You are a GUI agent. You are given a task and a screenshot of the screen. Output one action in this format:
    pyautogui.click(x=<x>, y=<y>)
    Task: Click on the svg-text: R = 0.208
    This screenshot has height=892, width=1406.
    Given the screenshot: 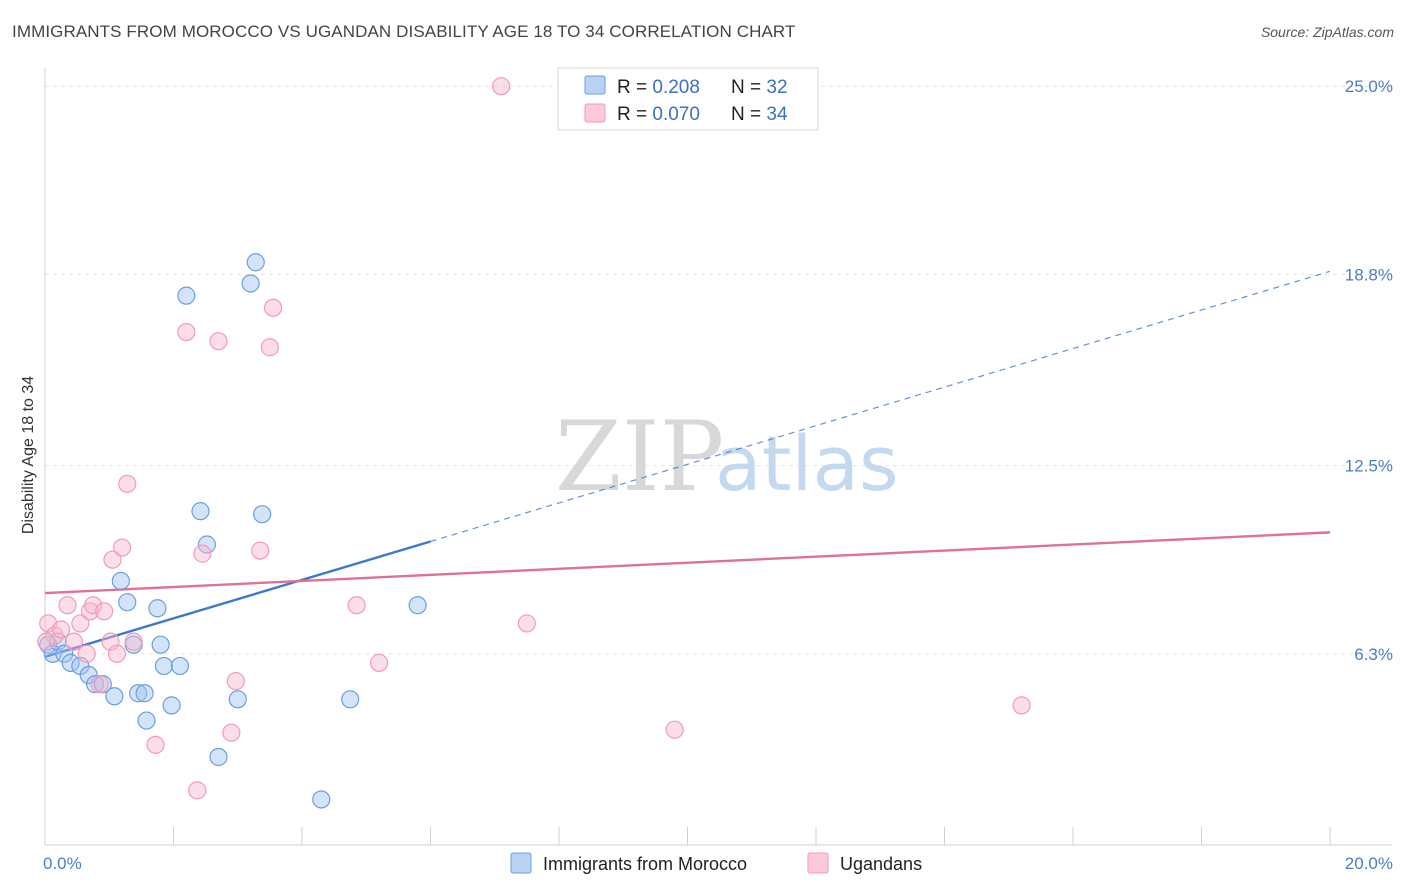 What is the action you would take?
    pyautogui.click(x=658, y=87)
    